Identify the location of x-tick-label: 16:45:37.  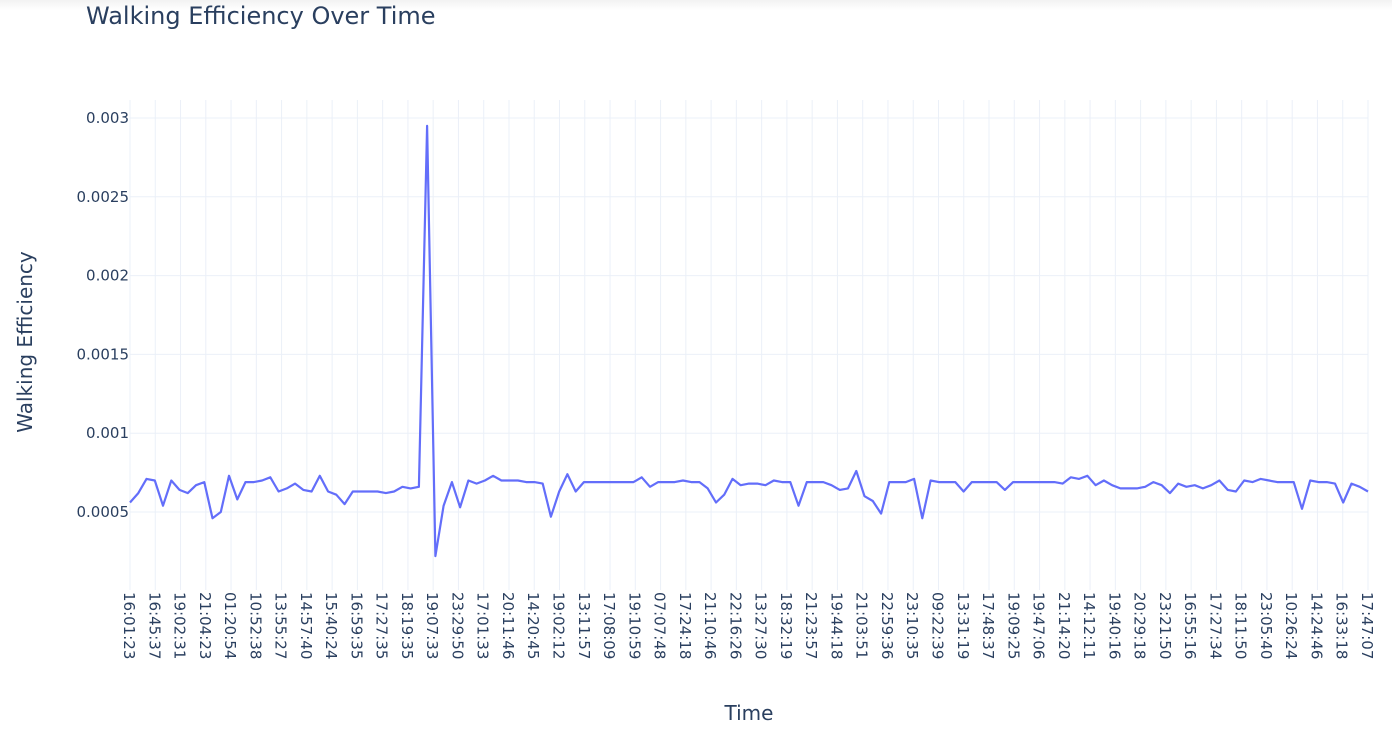
(154, 625).